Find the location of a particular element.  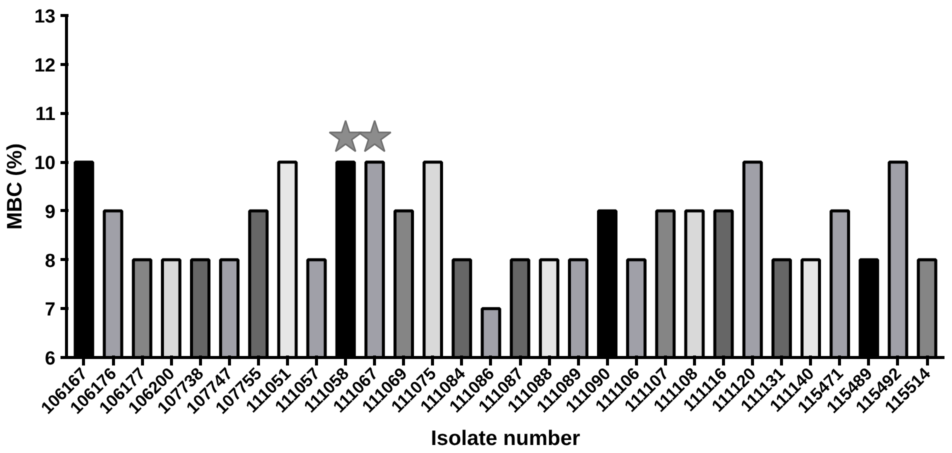

y-tick-label: 13 is located at coordinates (45, 17).